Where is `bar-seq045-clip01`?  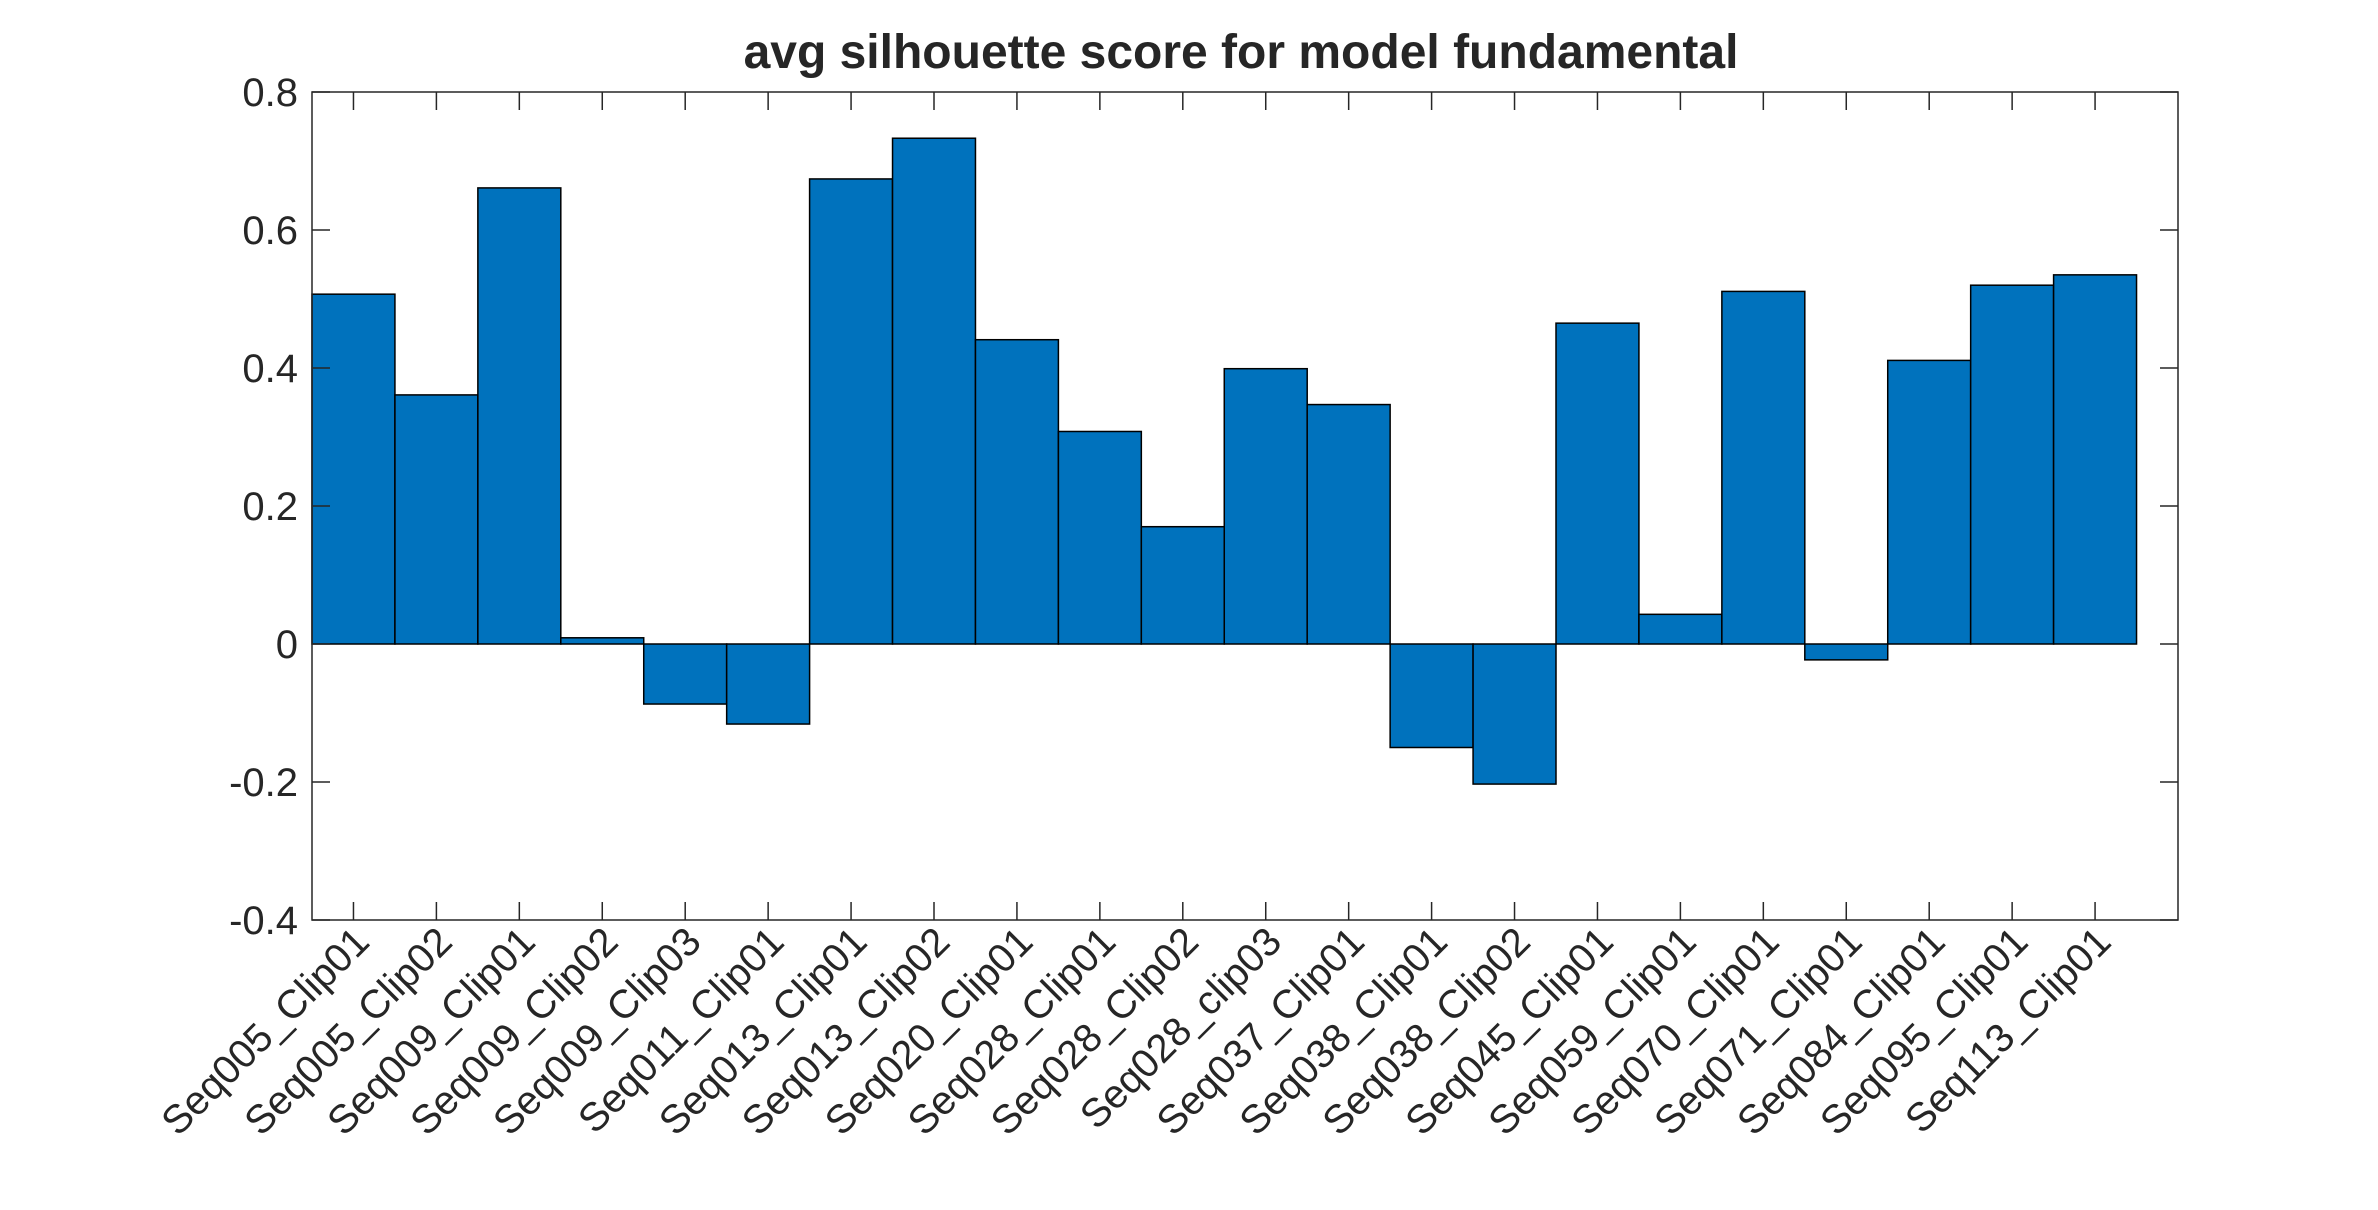
bar-seq045-clip01 is located at coordinates (1597, 483).